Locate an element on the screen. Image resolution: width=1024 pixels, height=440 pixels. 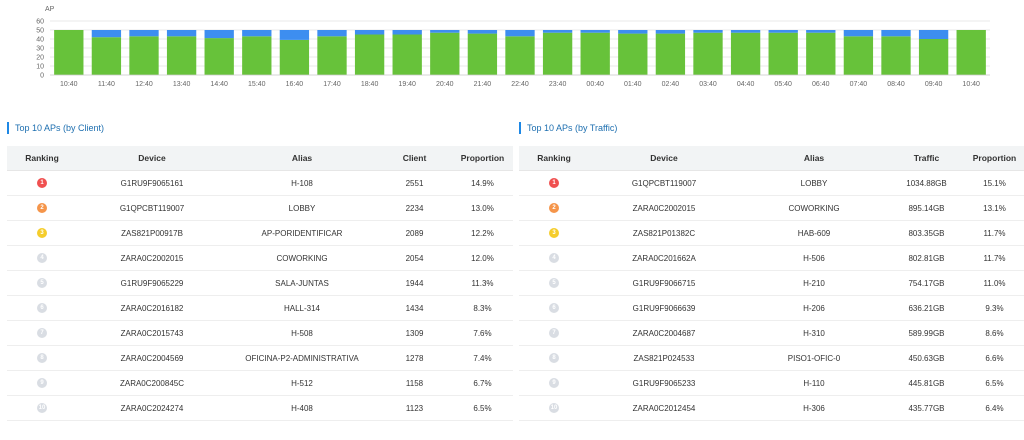
table-row: 10 ZARA0C2024274 H-408 1123 6.5% is located at coordinates (260, 408).